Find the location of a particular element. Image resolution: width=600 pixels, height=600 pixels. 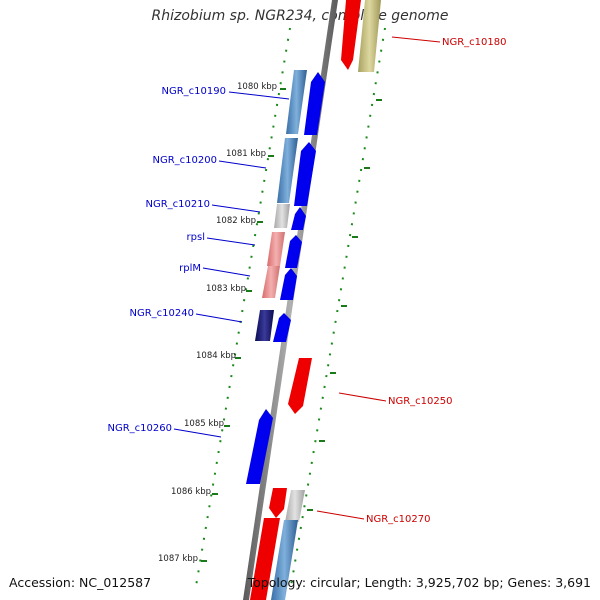

gene-NGR_c10200-track is located at coordinates (287, 170).